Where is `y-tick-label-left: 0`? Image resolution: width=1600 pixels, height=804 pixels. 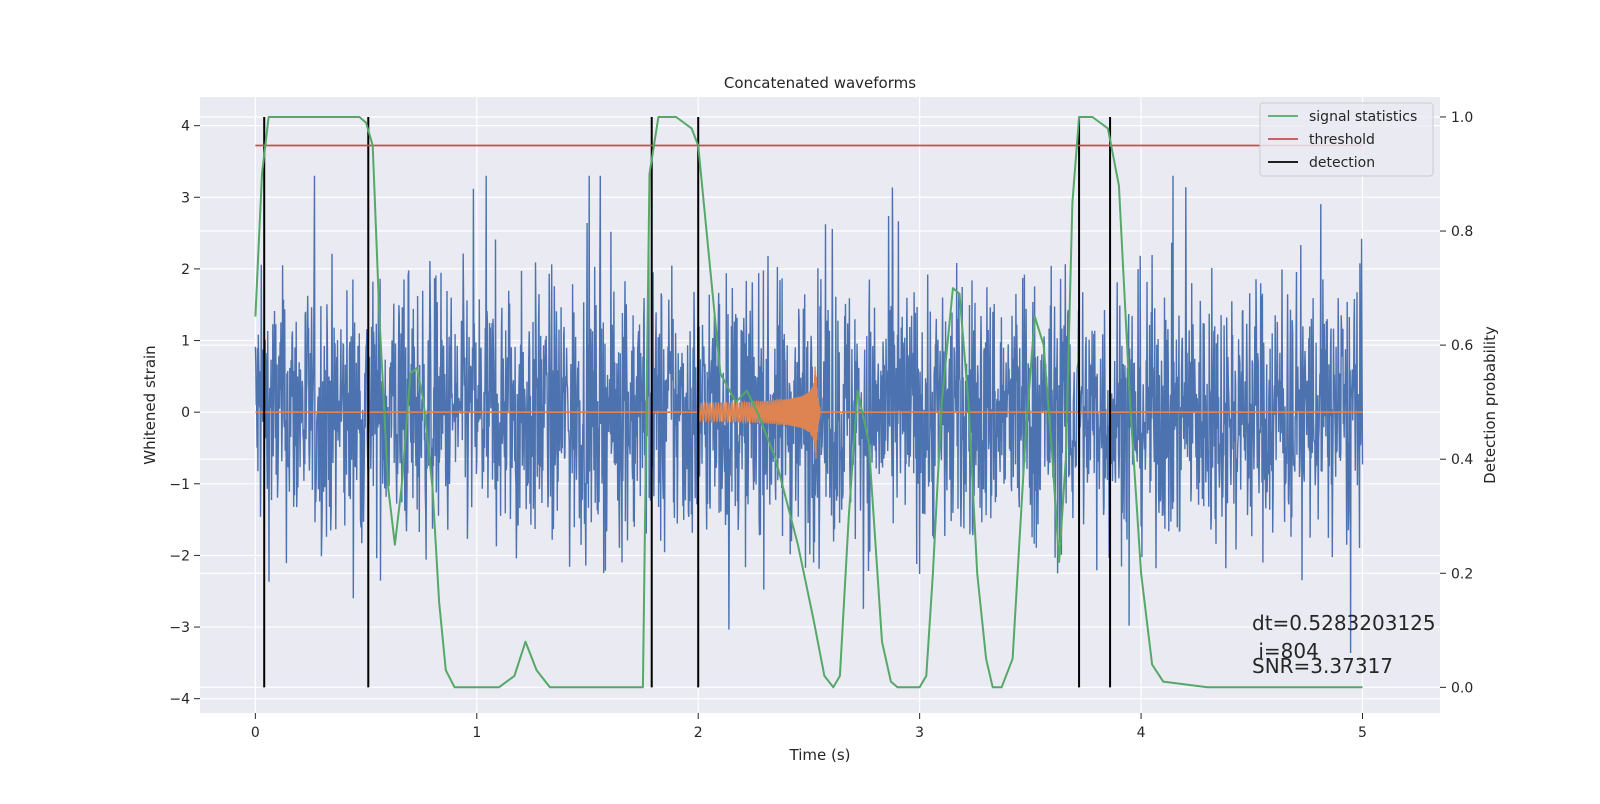
y-tick-label-left: 0 is located at coordinates (185, 413).